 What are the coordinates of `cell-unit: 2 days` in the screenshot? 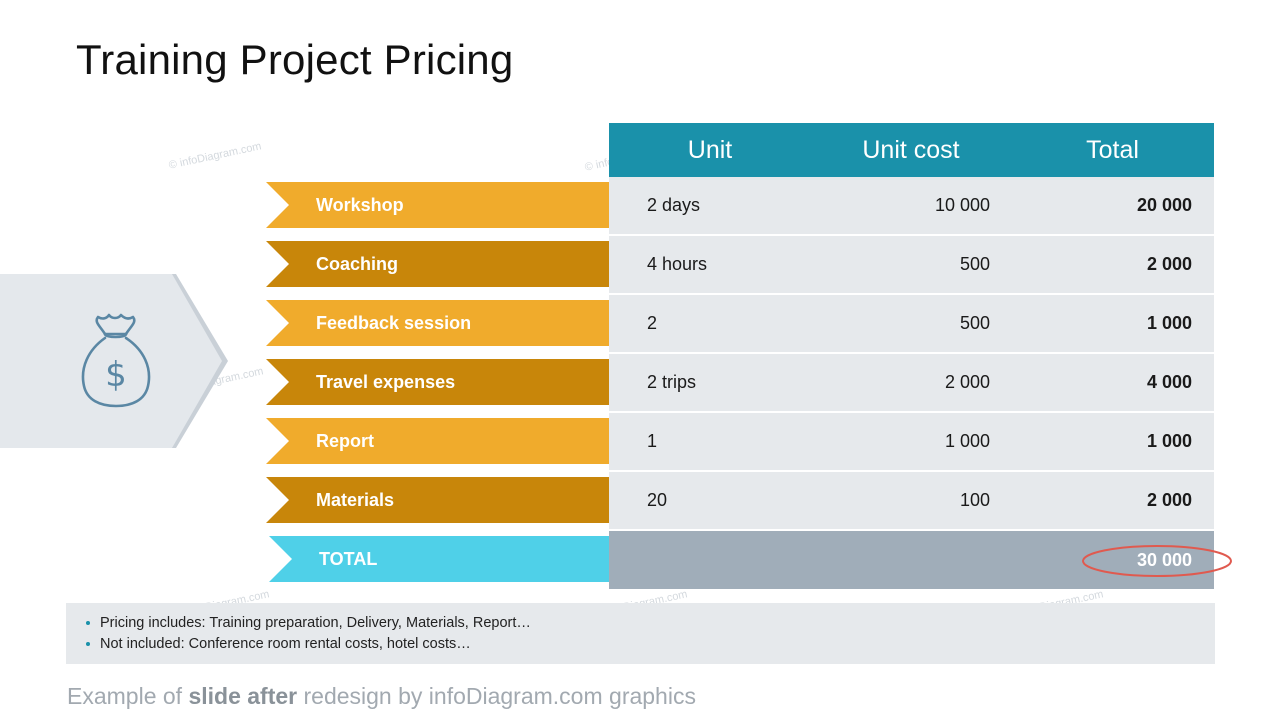 It's located at (674, 205).